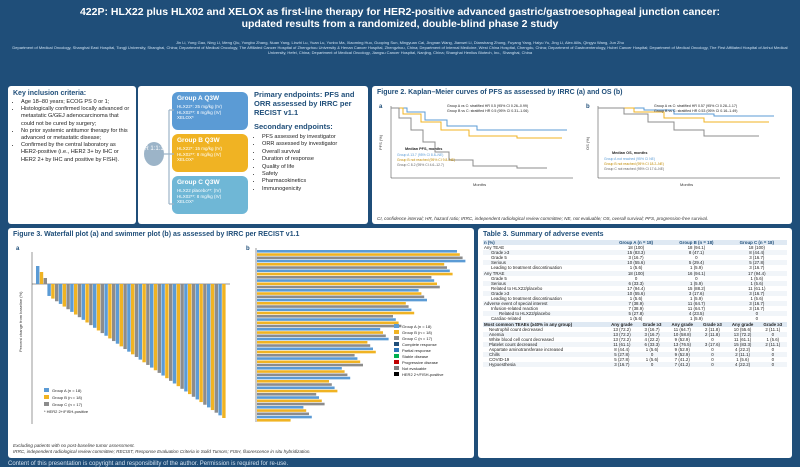 The image size is (800, 467). Describe the element at coordinates (419, 344) in the screenshot. I see `swimmer-legend-label: Complete response` at that location.